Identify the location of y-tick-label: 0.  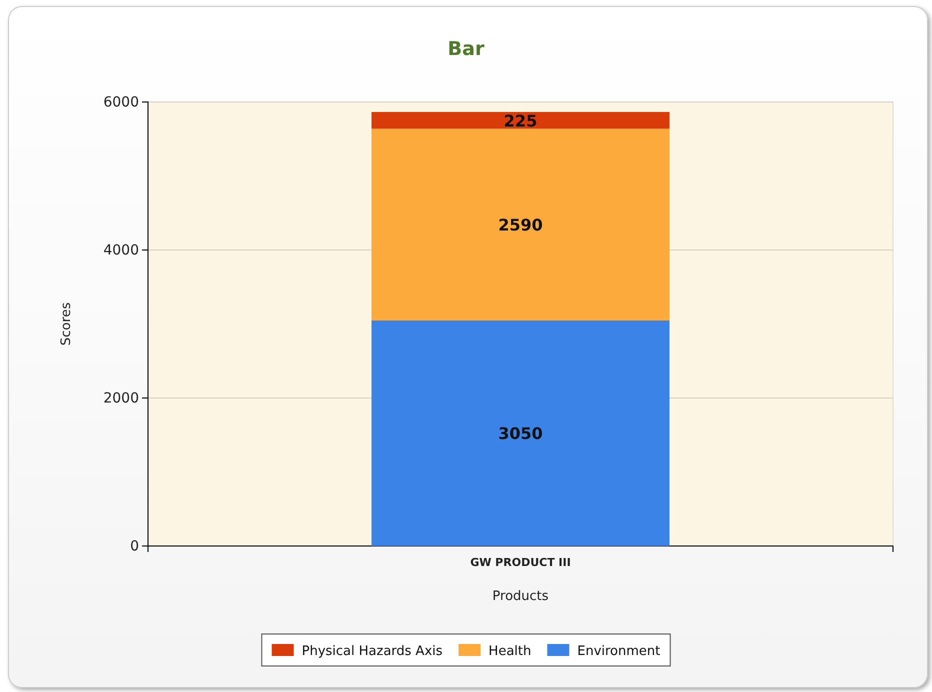
(134, 546).